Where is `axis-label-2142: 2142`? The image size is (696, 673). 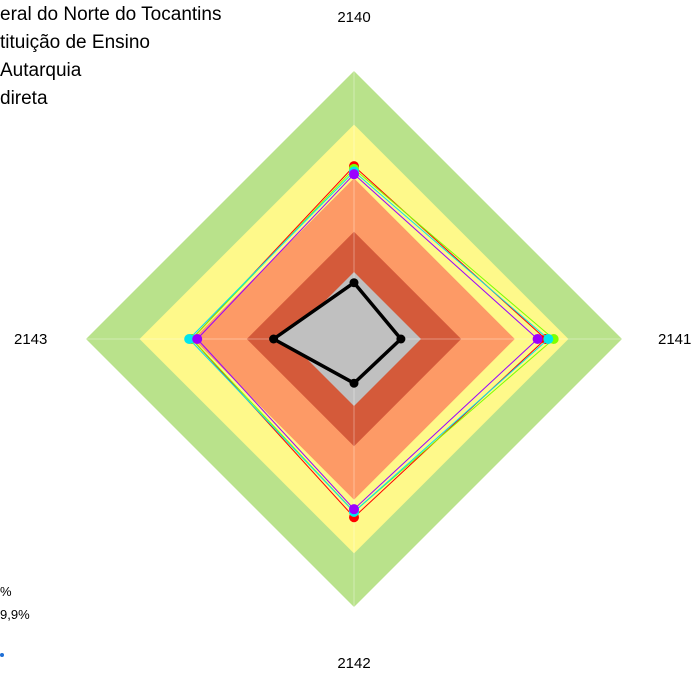
axis-label-2142: 2142 is located at coordinates (353, 663).